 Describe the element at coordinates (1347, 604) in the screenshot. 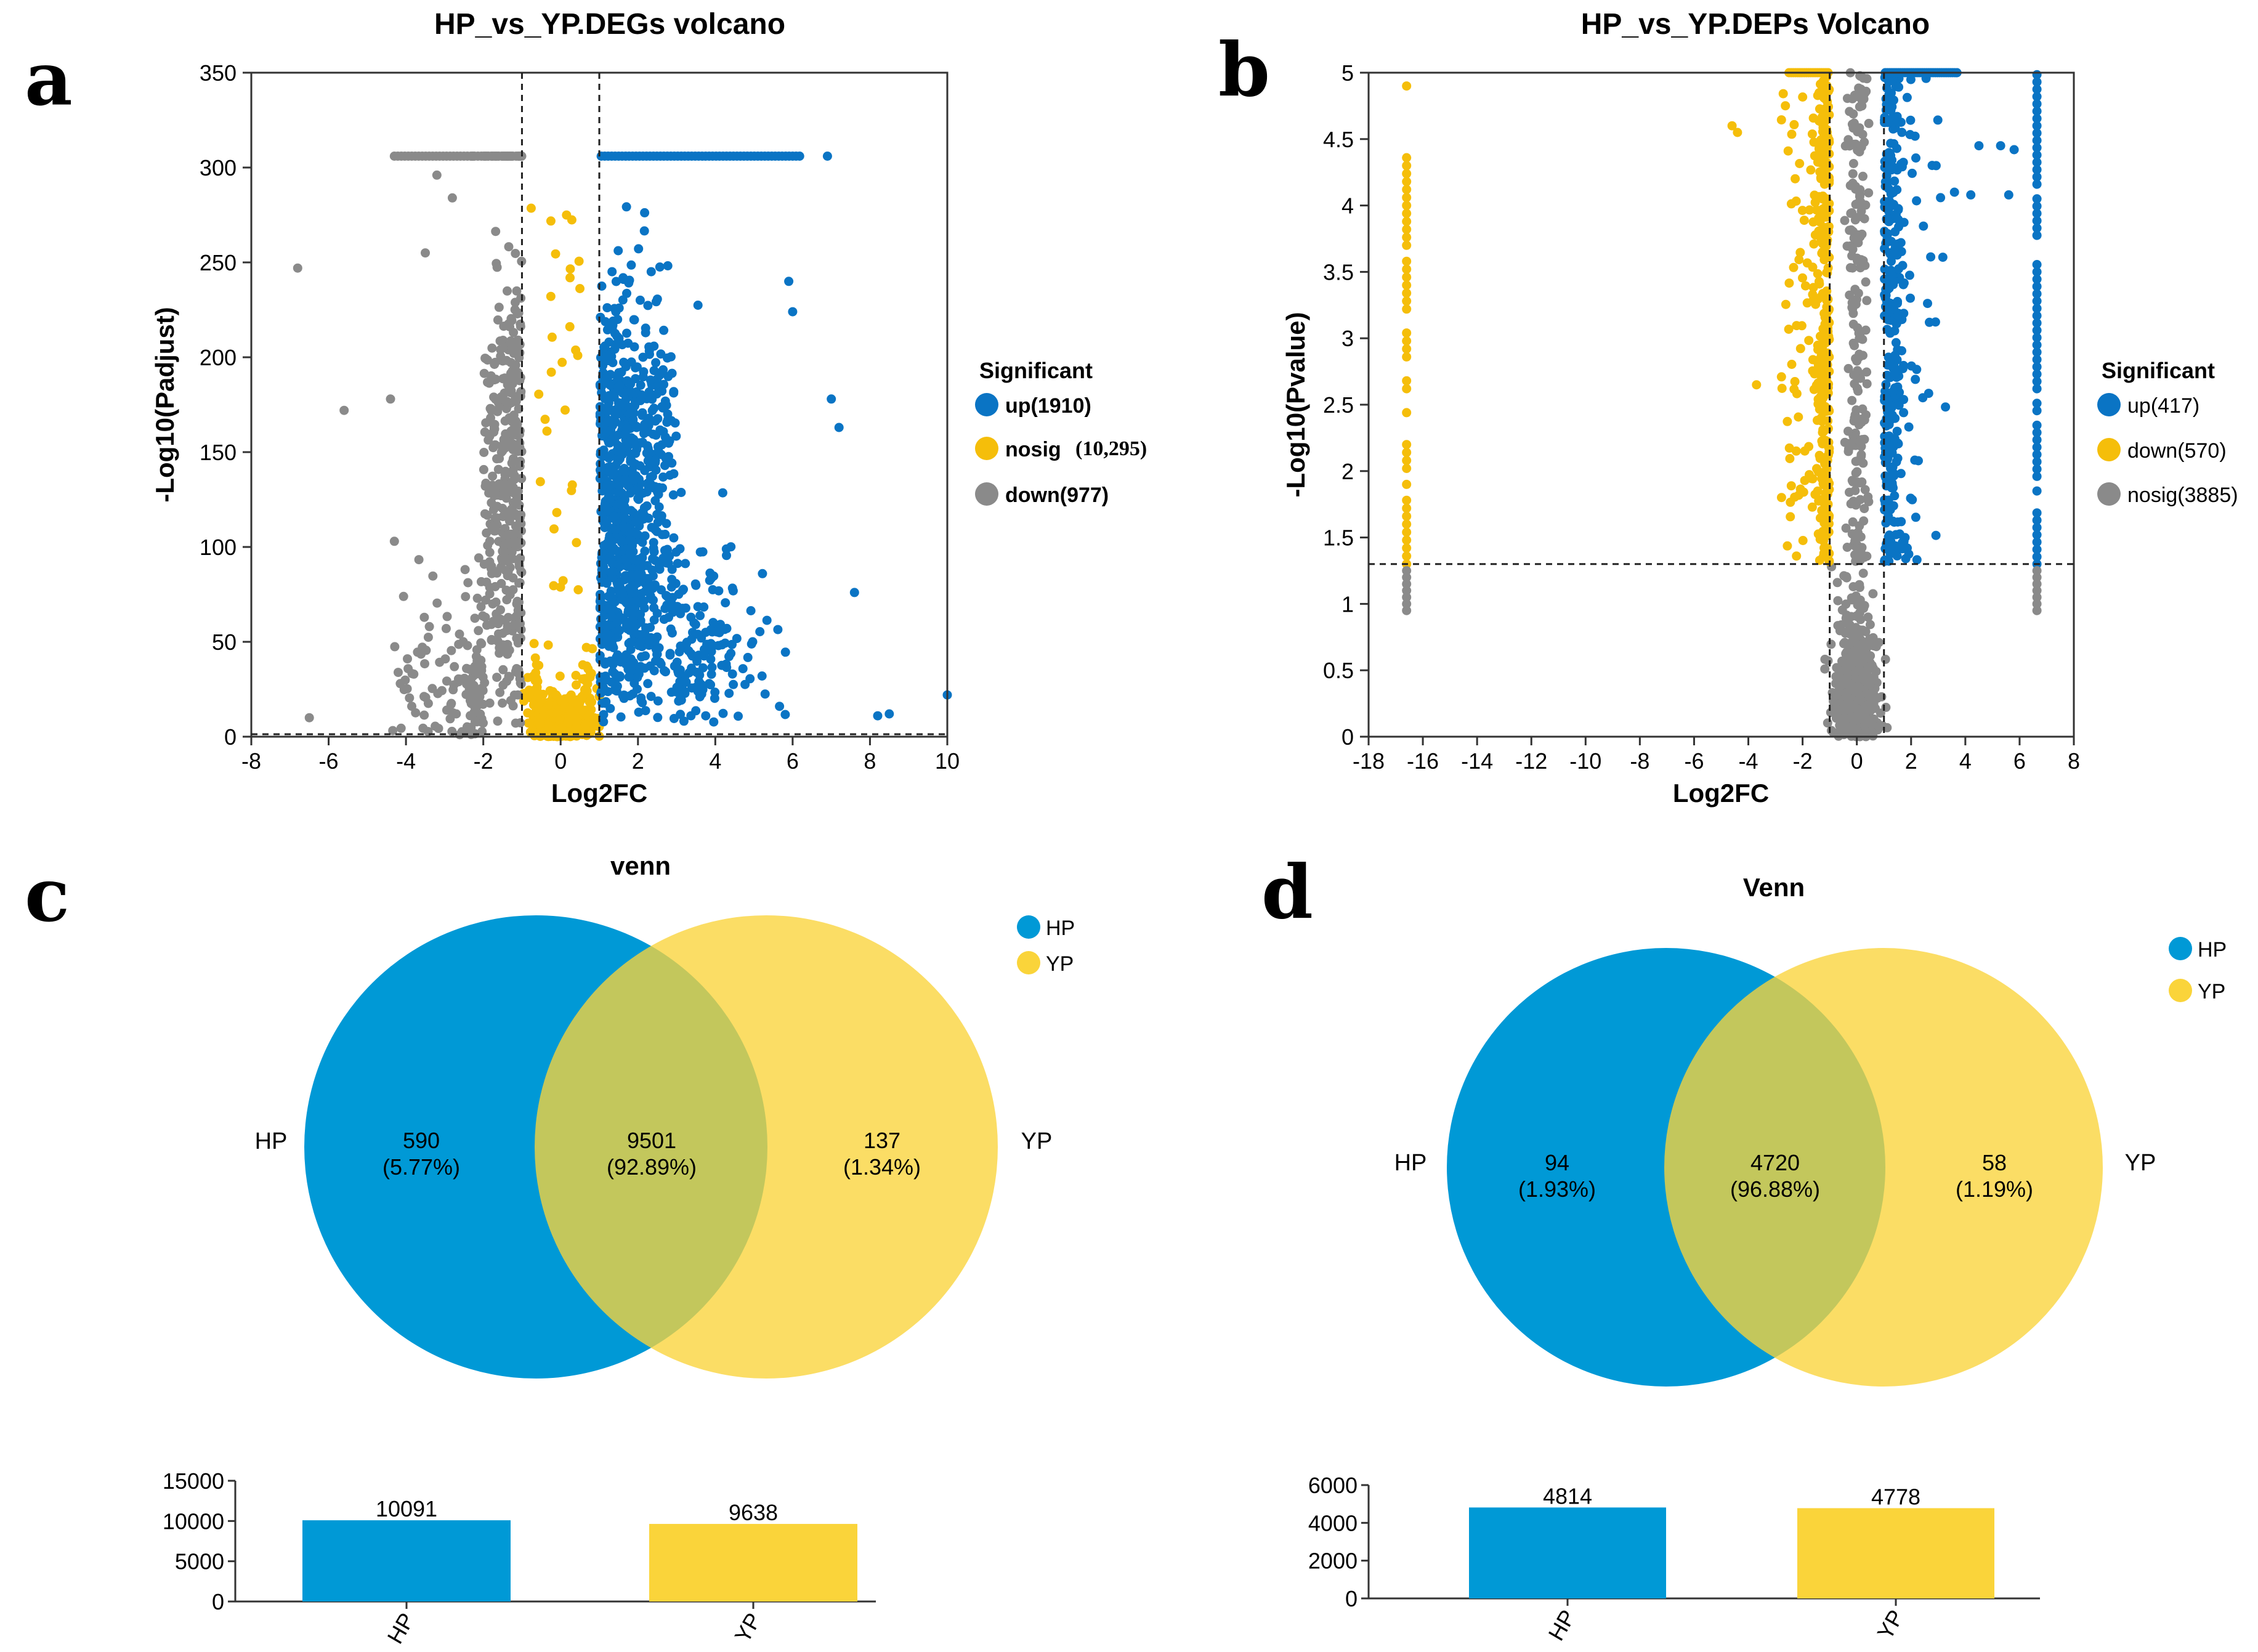

I see `y-tick-label: 1` at that location.